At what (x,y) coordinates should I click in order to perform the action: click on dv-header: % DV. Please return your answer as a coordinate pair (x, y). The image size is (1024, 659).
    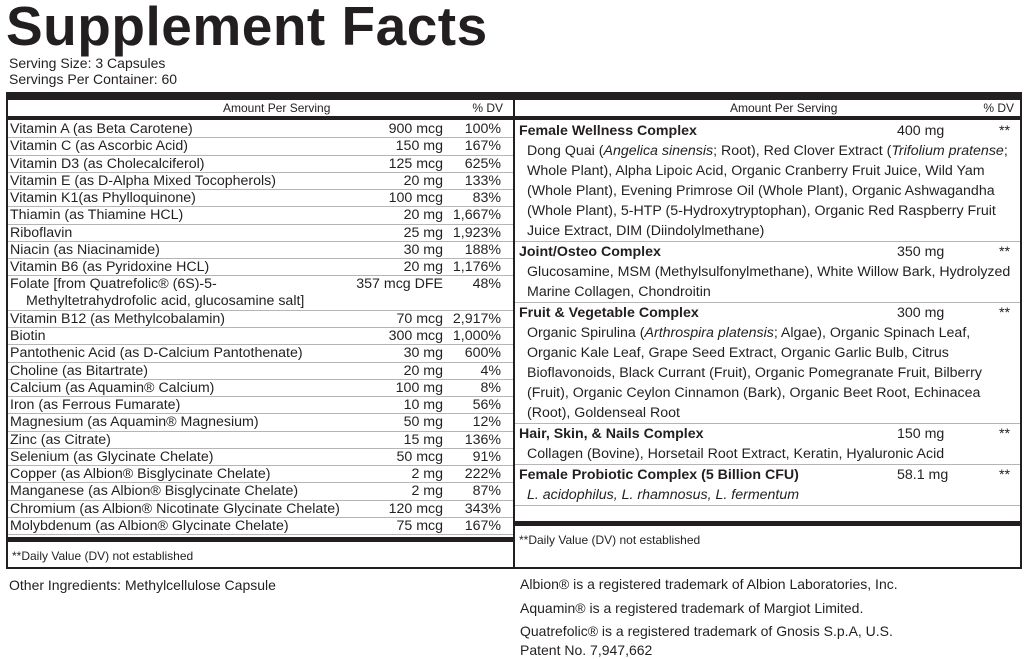
    Looking at the image, I should click on (998, 108).